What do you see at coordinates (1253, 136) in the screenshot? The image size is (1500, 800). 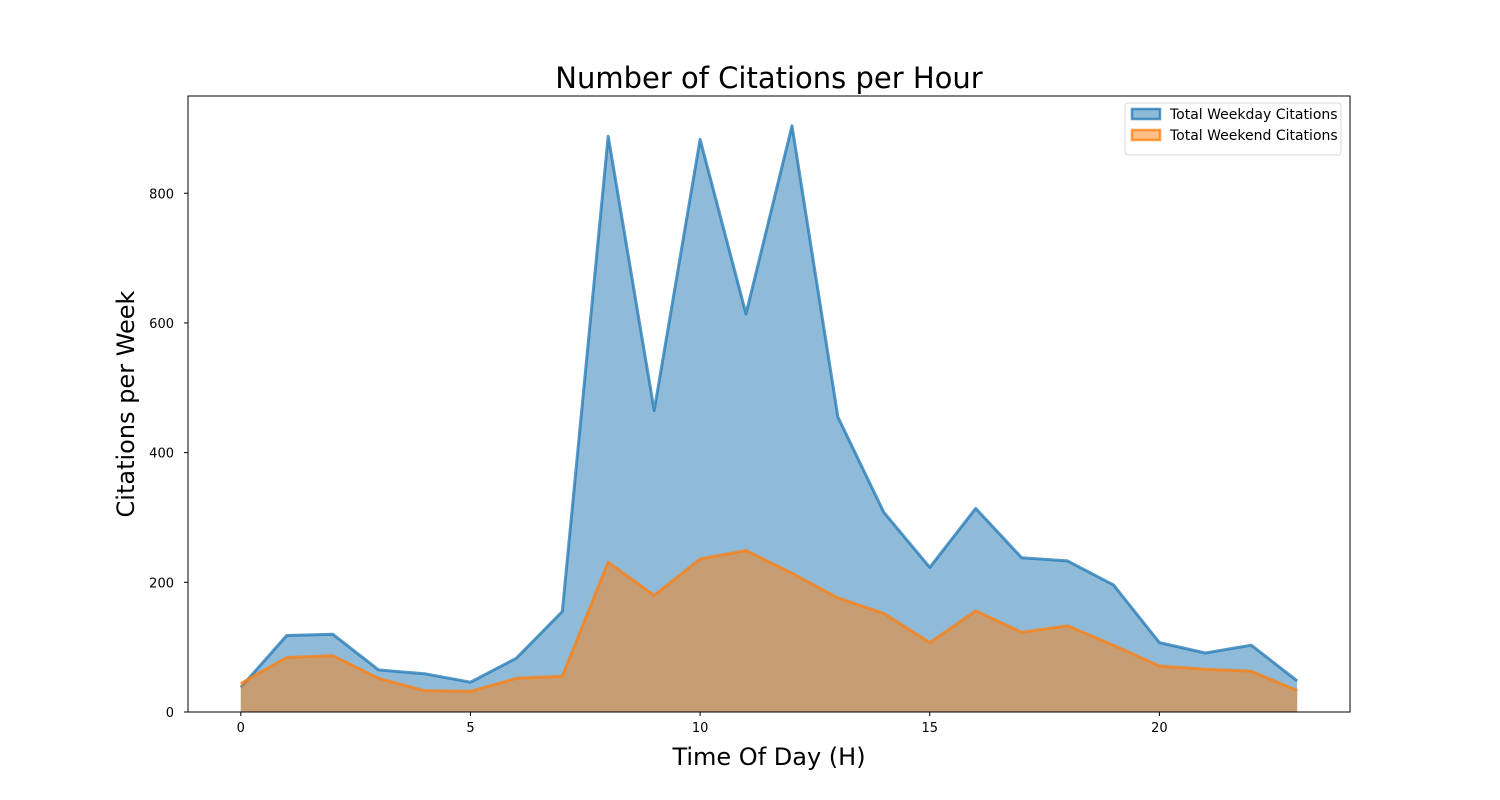 I see `legend-label: Total Weekend Citations` at bounding box center [1253, 136].